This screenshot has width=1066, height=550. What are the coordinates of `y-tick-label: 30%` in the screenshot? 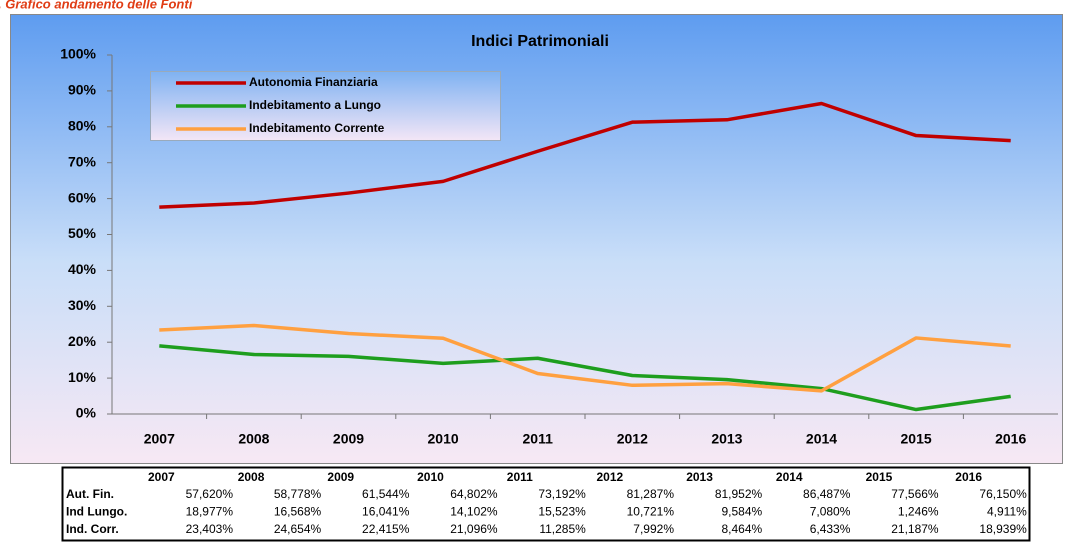 It's located at (82, 305).